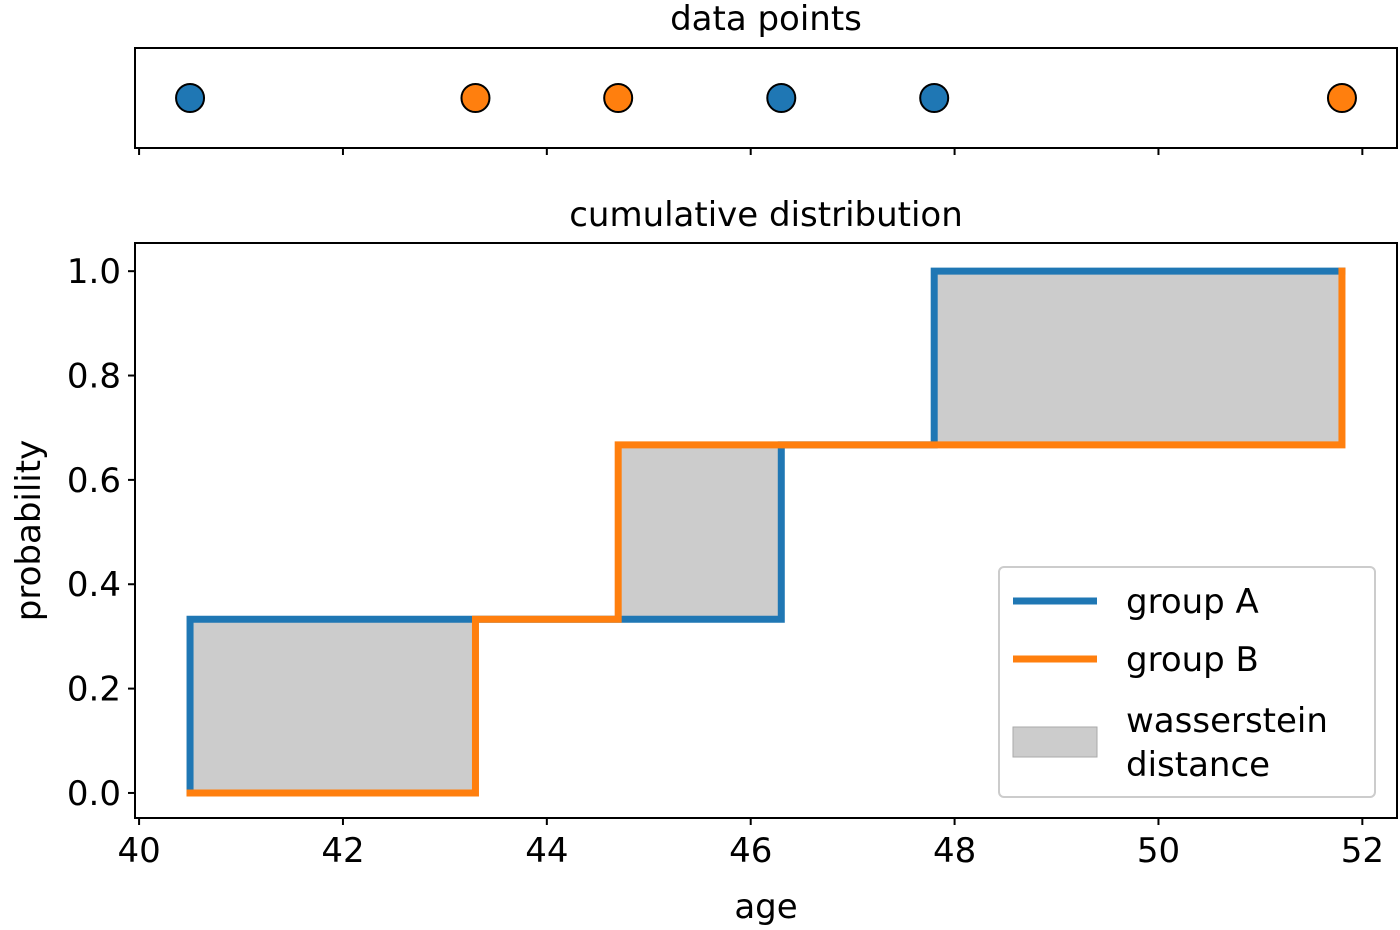 The height and width of the screenshot is (930, 1400). Describe the element at coordinates (765, 907) in the screenshot. I see `x-axis-label: age` at that location.